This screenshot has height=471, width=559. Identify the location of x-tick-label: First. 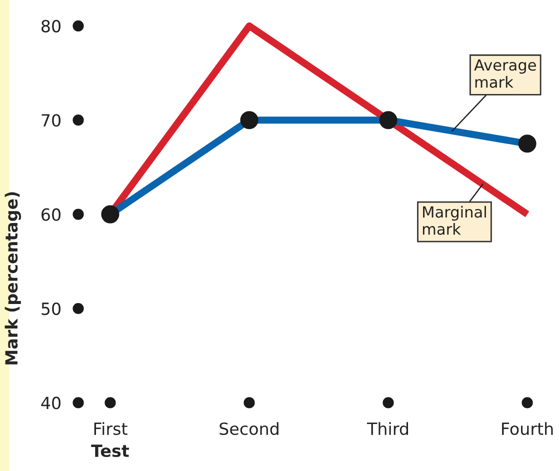
(111, 429).